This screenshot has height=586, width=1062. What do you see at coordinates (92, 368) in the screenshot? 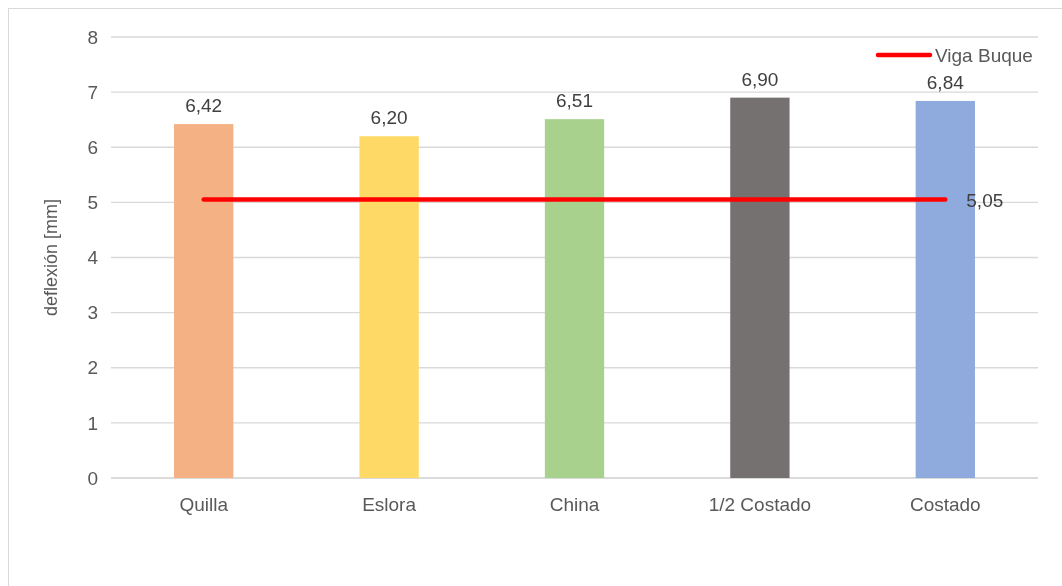
I see `y-tick-label: 2` at bounding box center [92, 368].